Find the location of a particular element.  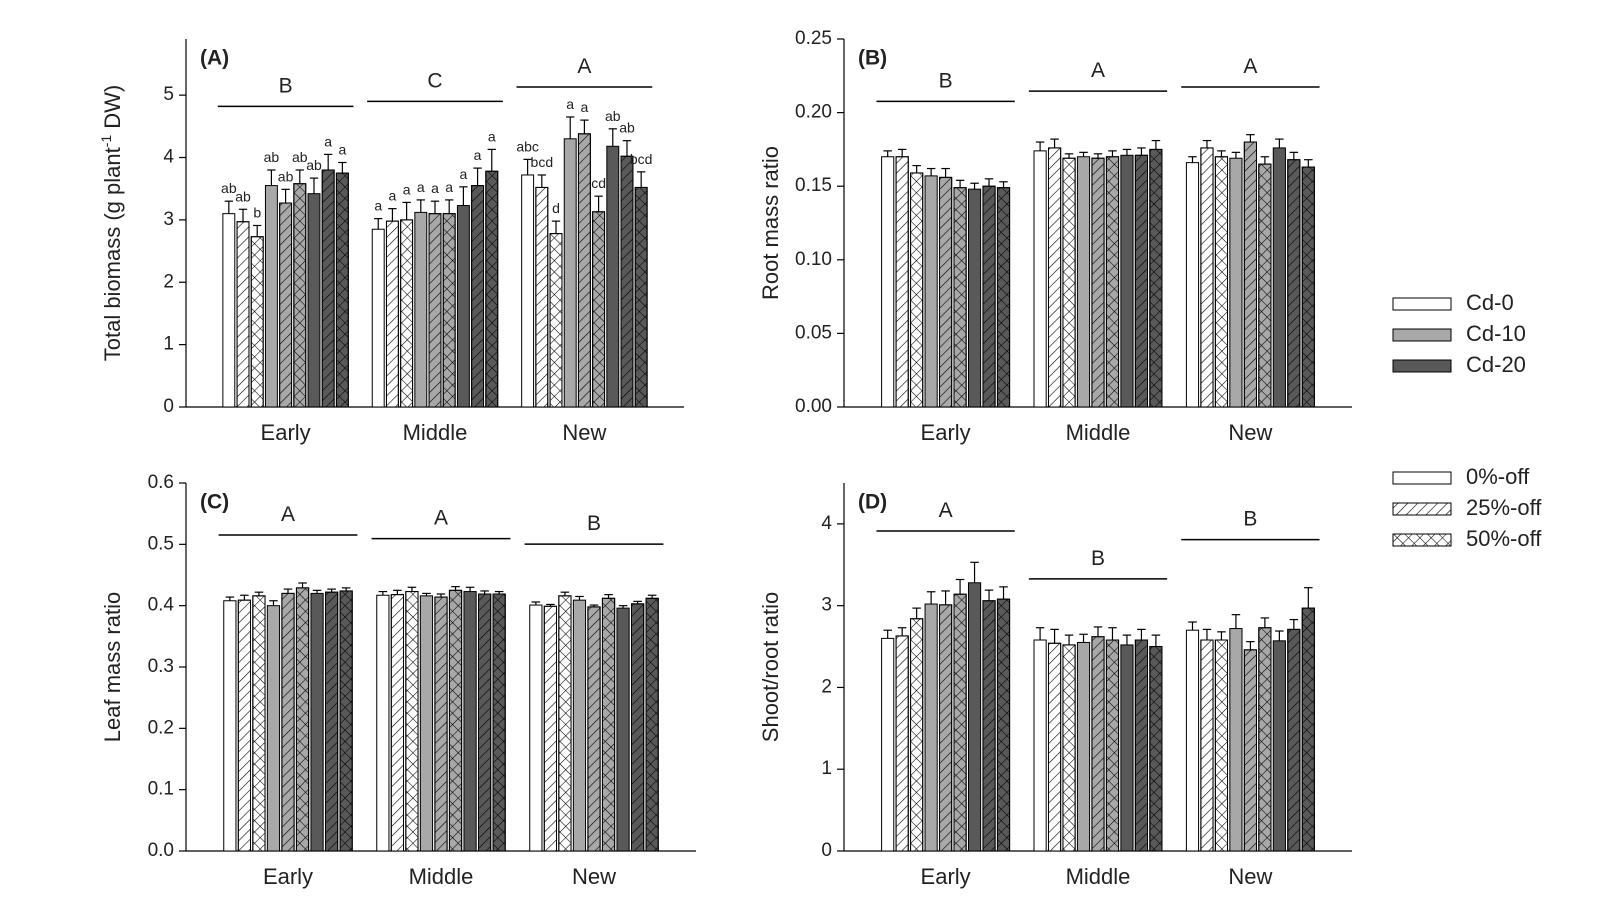

y-axis-label: Root mass ratio is located at coordinates (770, 223).